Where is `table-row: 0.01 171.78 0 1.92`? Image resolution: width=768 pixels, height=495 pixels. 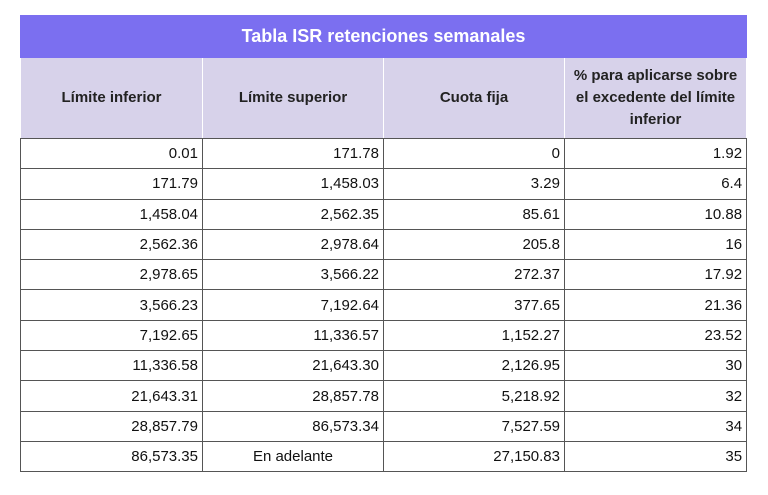 table-row: 0.01 171.78 0 1.92 is located at coordinates (384, 153).